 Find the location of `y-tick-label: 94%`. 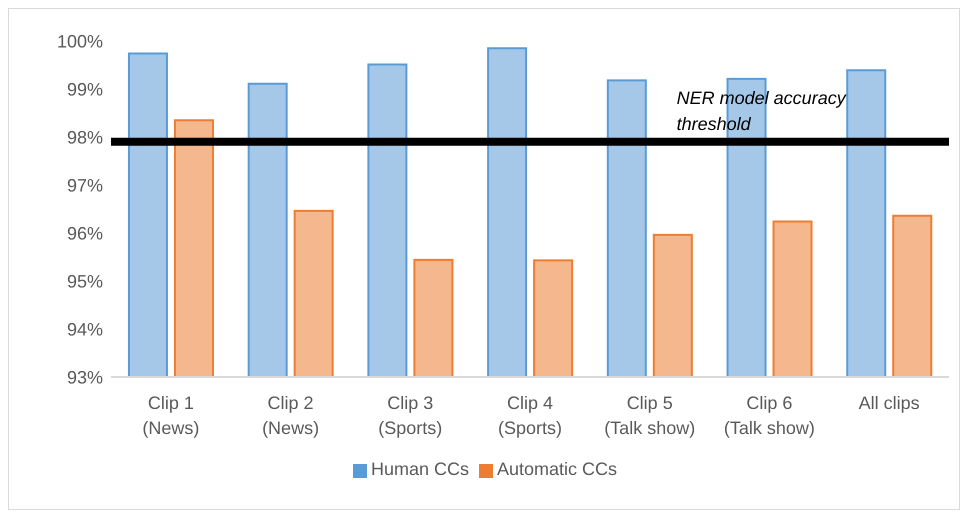

y-tick-label: 94% is located at coordinates (84, 329).